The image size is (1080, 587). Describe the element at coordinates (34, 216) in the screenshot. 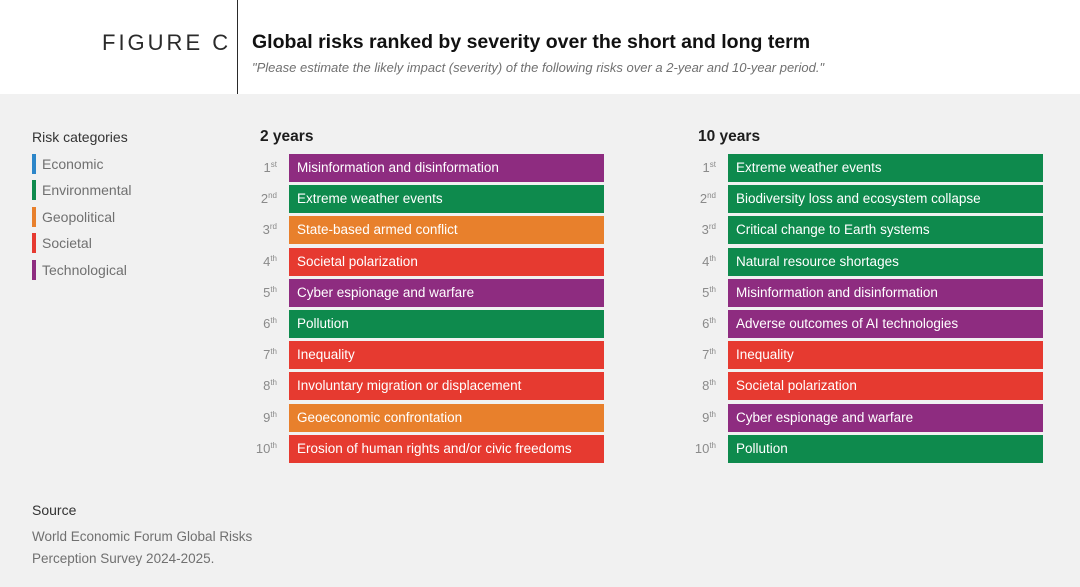

I see `legend-swatch-geopolitical` at that location.